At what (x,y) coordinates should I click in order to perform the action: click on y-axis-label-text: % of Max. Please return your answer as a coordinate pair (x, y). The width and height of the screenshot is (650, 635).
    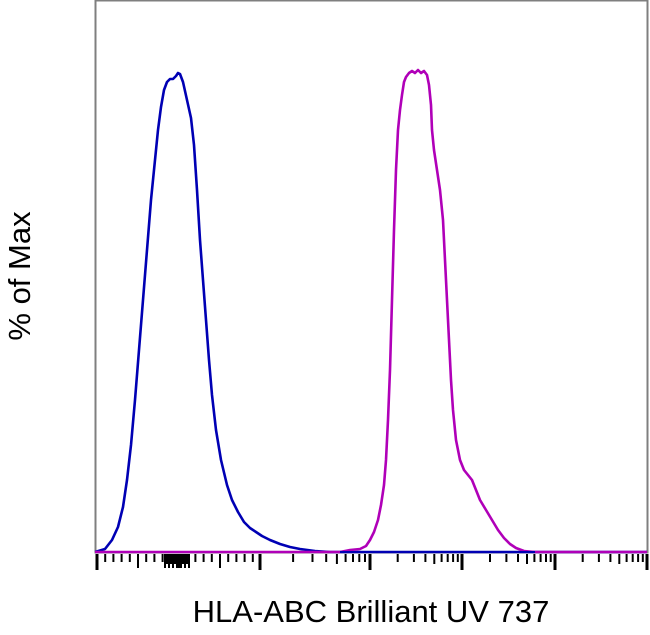
    Looking at the image, I should click on (19, 276).